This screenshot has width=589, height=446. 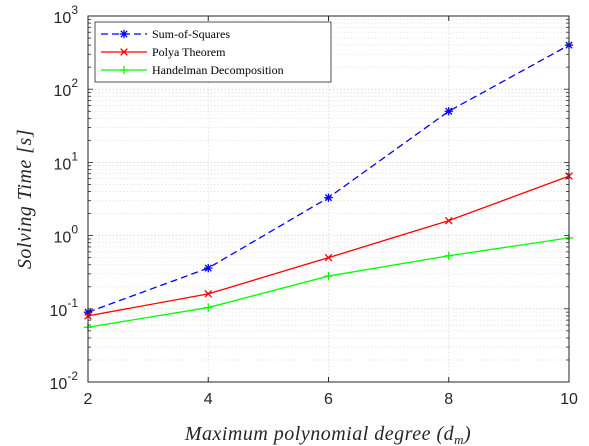 What do you see at coordinates (569, 399) in the screenshot?
I see `x-tick-label: 10` at bounding box center [569, 399].